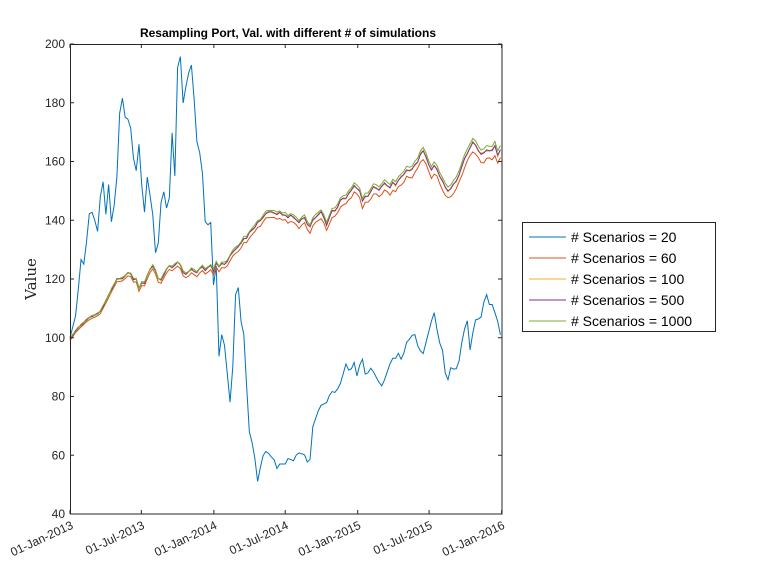 The height and width of the screenshot is (576, 768). I want to click on y-tick-label: 160, so click(55, 162).